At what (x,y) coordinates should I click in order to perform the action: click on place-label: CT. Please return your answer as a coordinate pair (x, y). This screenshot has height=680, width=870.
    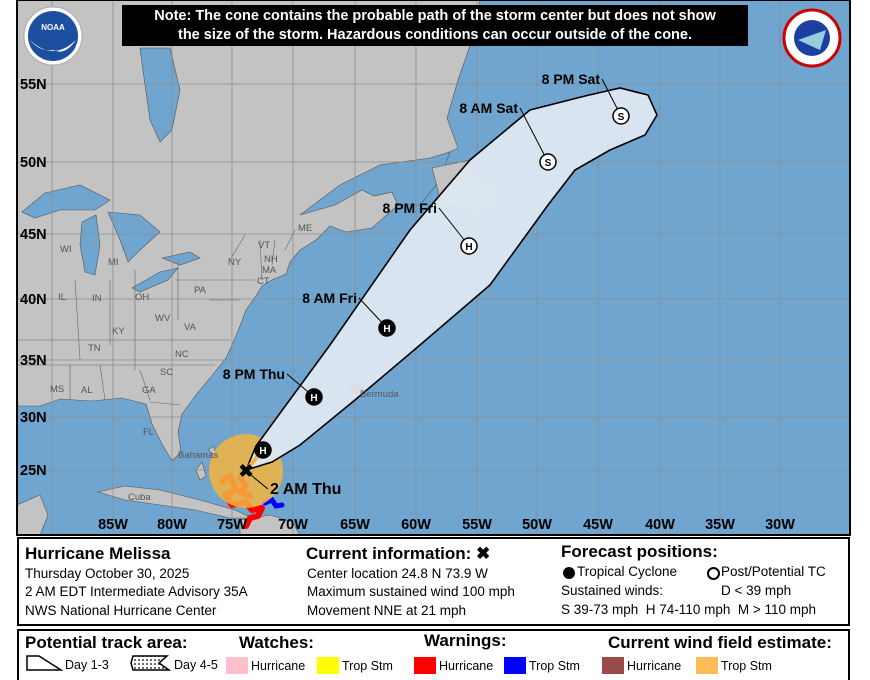
    Looking at the image, I should click on (263, 281).